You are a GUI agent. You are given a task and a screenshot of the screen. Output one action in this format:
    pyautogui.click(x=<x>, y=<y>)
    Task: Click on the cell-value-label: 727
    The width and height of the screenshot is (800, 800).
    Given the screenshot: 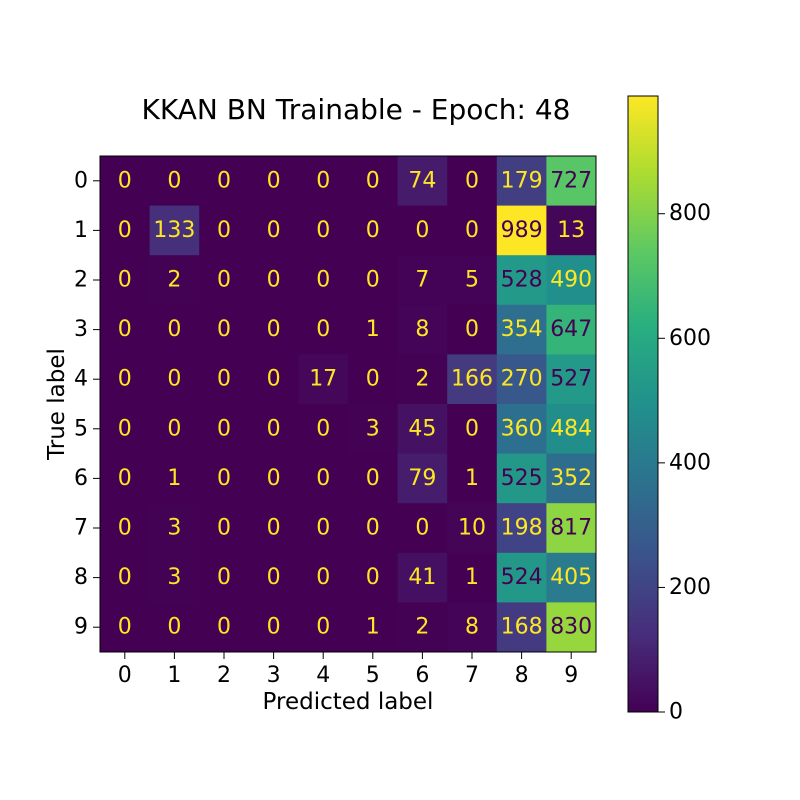 What is the action you would take?
    pyautogui.click(x=571, y=180)
    